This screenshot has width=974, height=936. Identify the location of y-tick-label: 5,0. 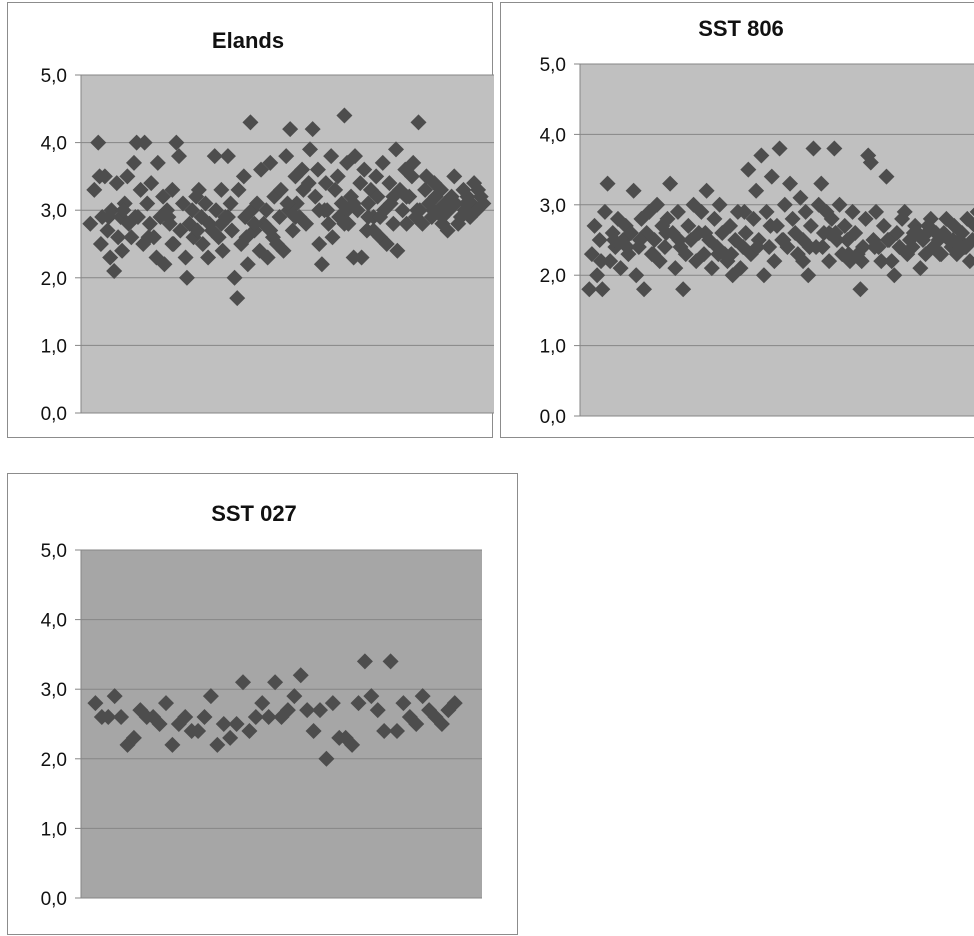
(54, 551).